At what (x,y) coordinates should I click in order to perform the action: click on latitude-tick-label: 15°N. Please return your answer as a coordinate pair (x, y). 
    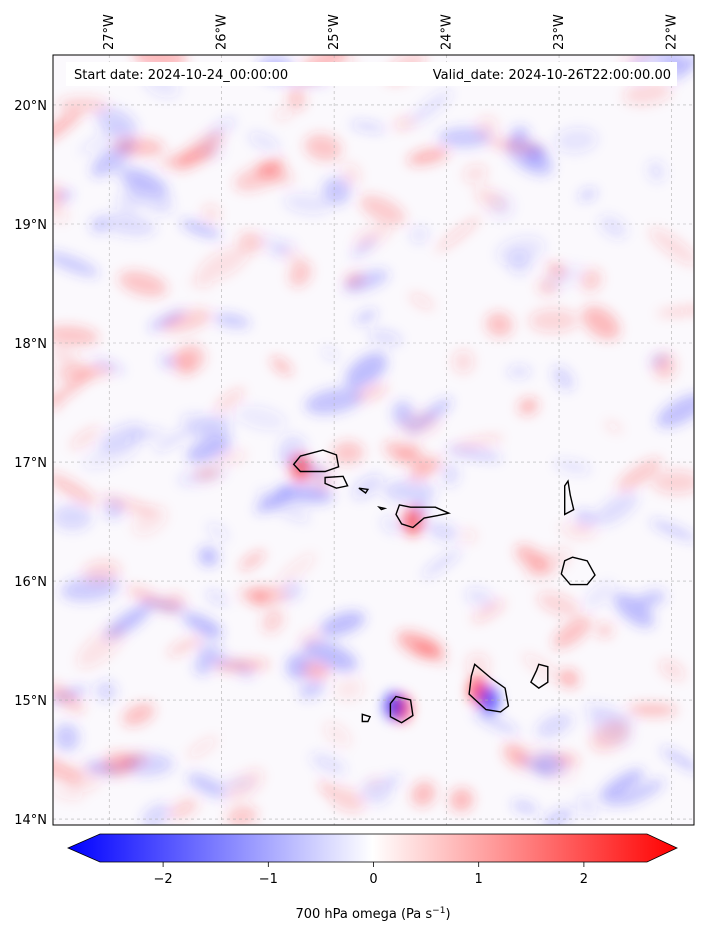
    Looking at the image, I should click on (30, 701).